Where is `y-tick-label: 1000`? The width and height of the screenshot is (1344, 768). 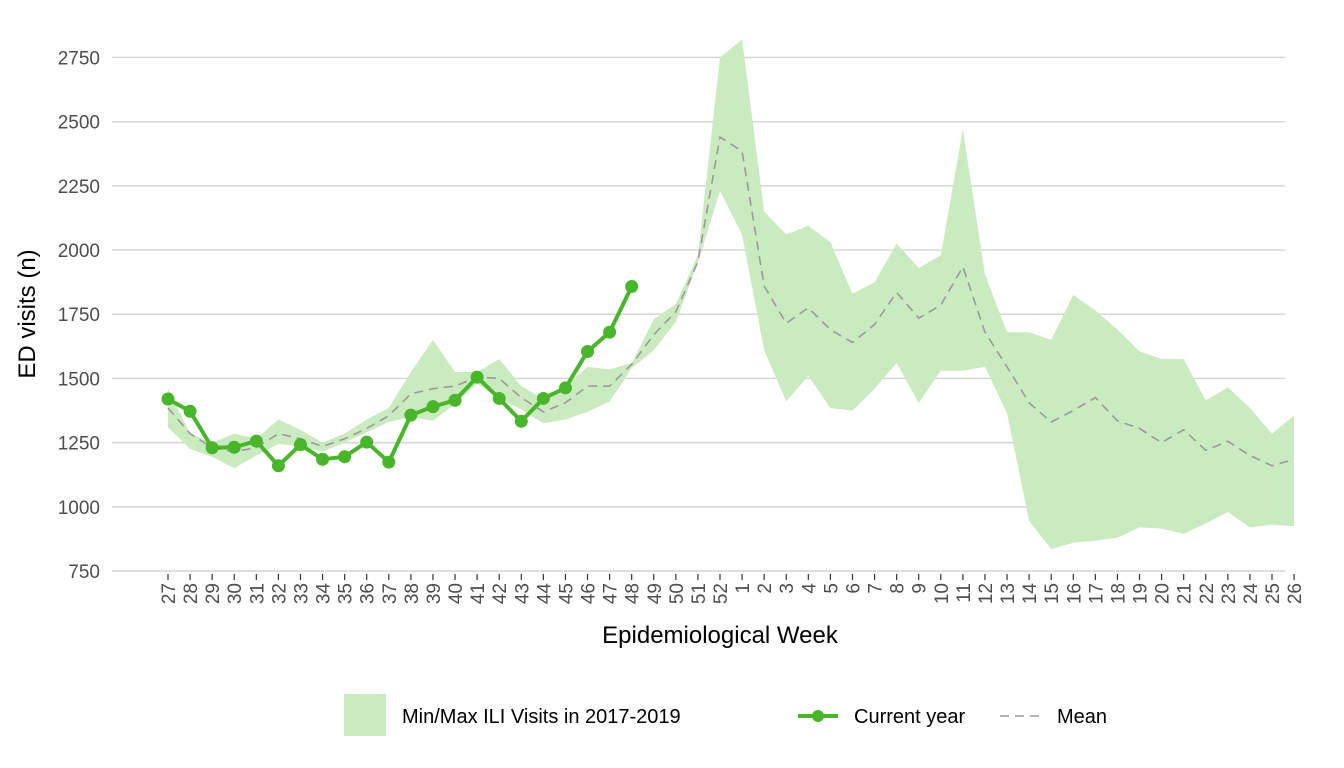 y-tick-label: 1000 is located at coordinates (79, 508).